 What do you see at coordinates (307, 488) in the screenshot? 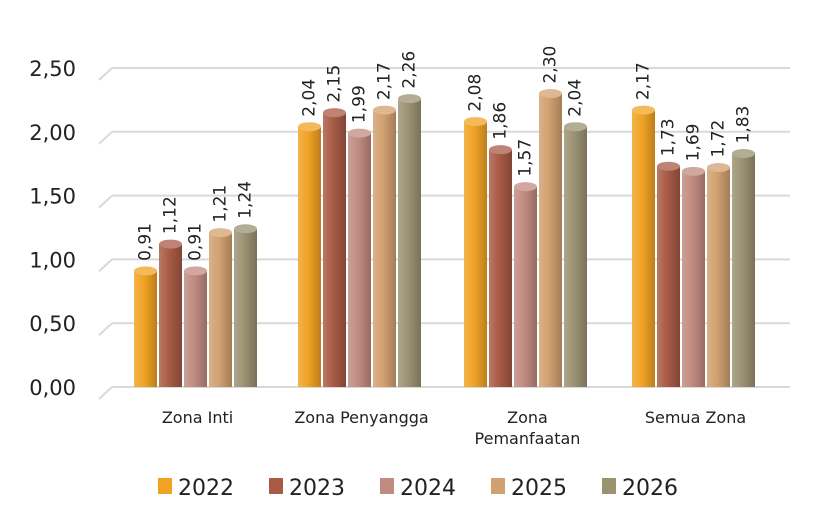
I see `legend-item-2023: 2023` at bounding box center [307, 488].